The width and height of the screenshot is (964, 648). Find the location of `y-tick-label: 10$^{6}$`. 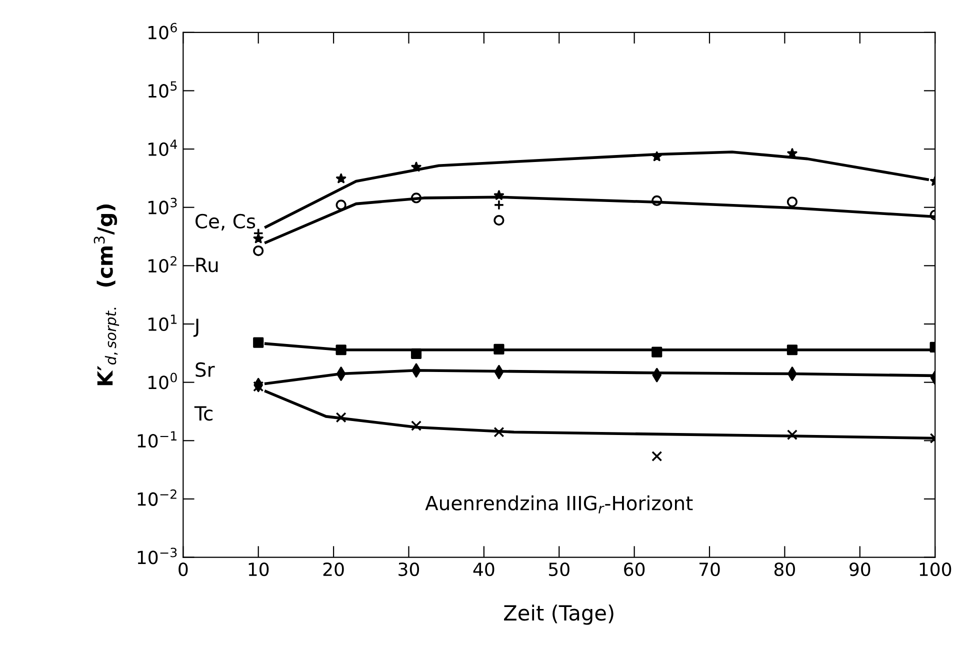

y-tick-label: 10$^{6}$ is located at coordinates (162, 31).